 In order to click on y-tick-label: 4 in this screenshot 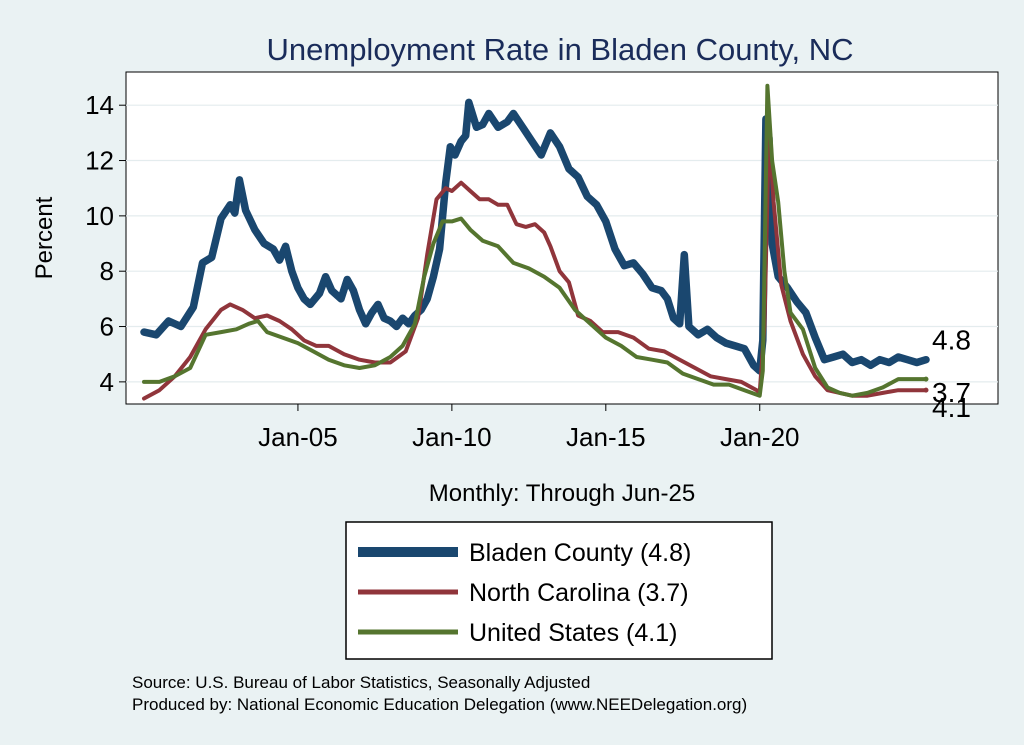, I will do `click(107, 382)`.